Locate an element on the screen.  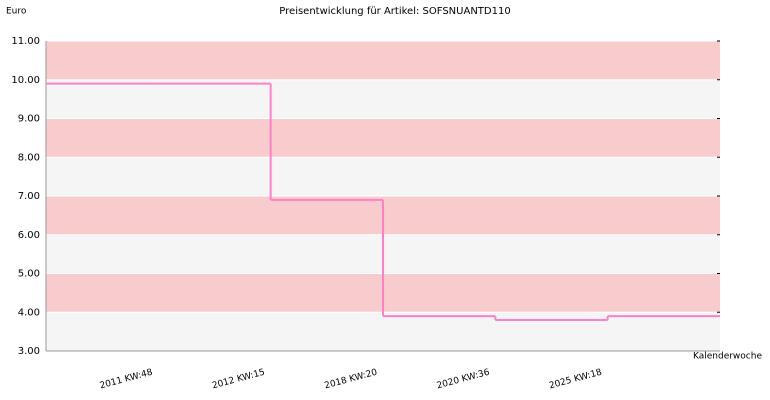
y-tick-label: 3.00 is located at coordinates (29, 351).